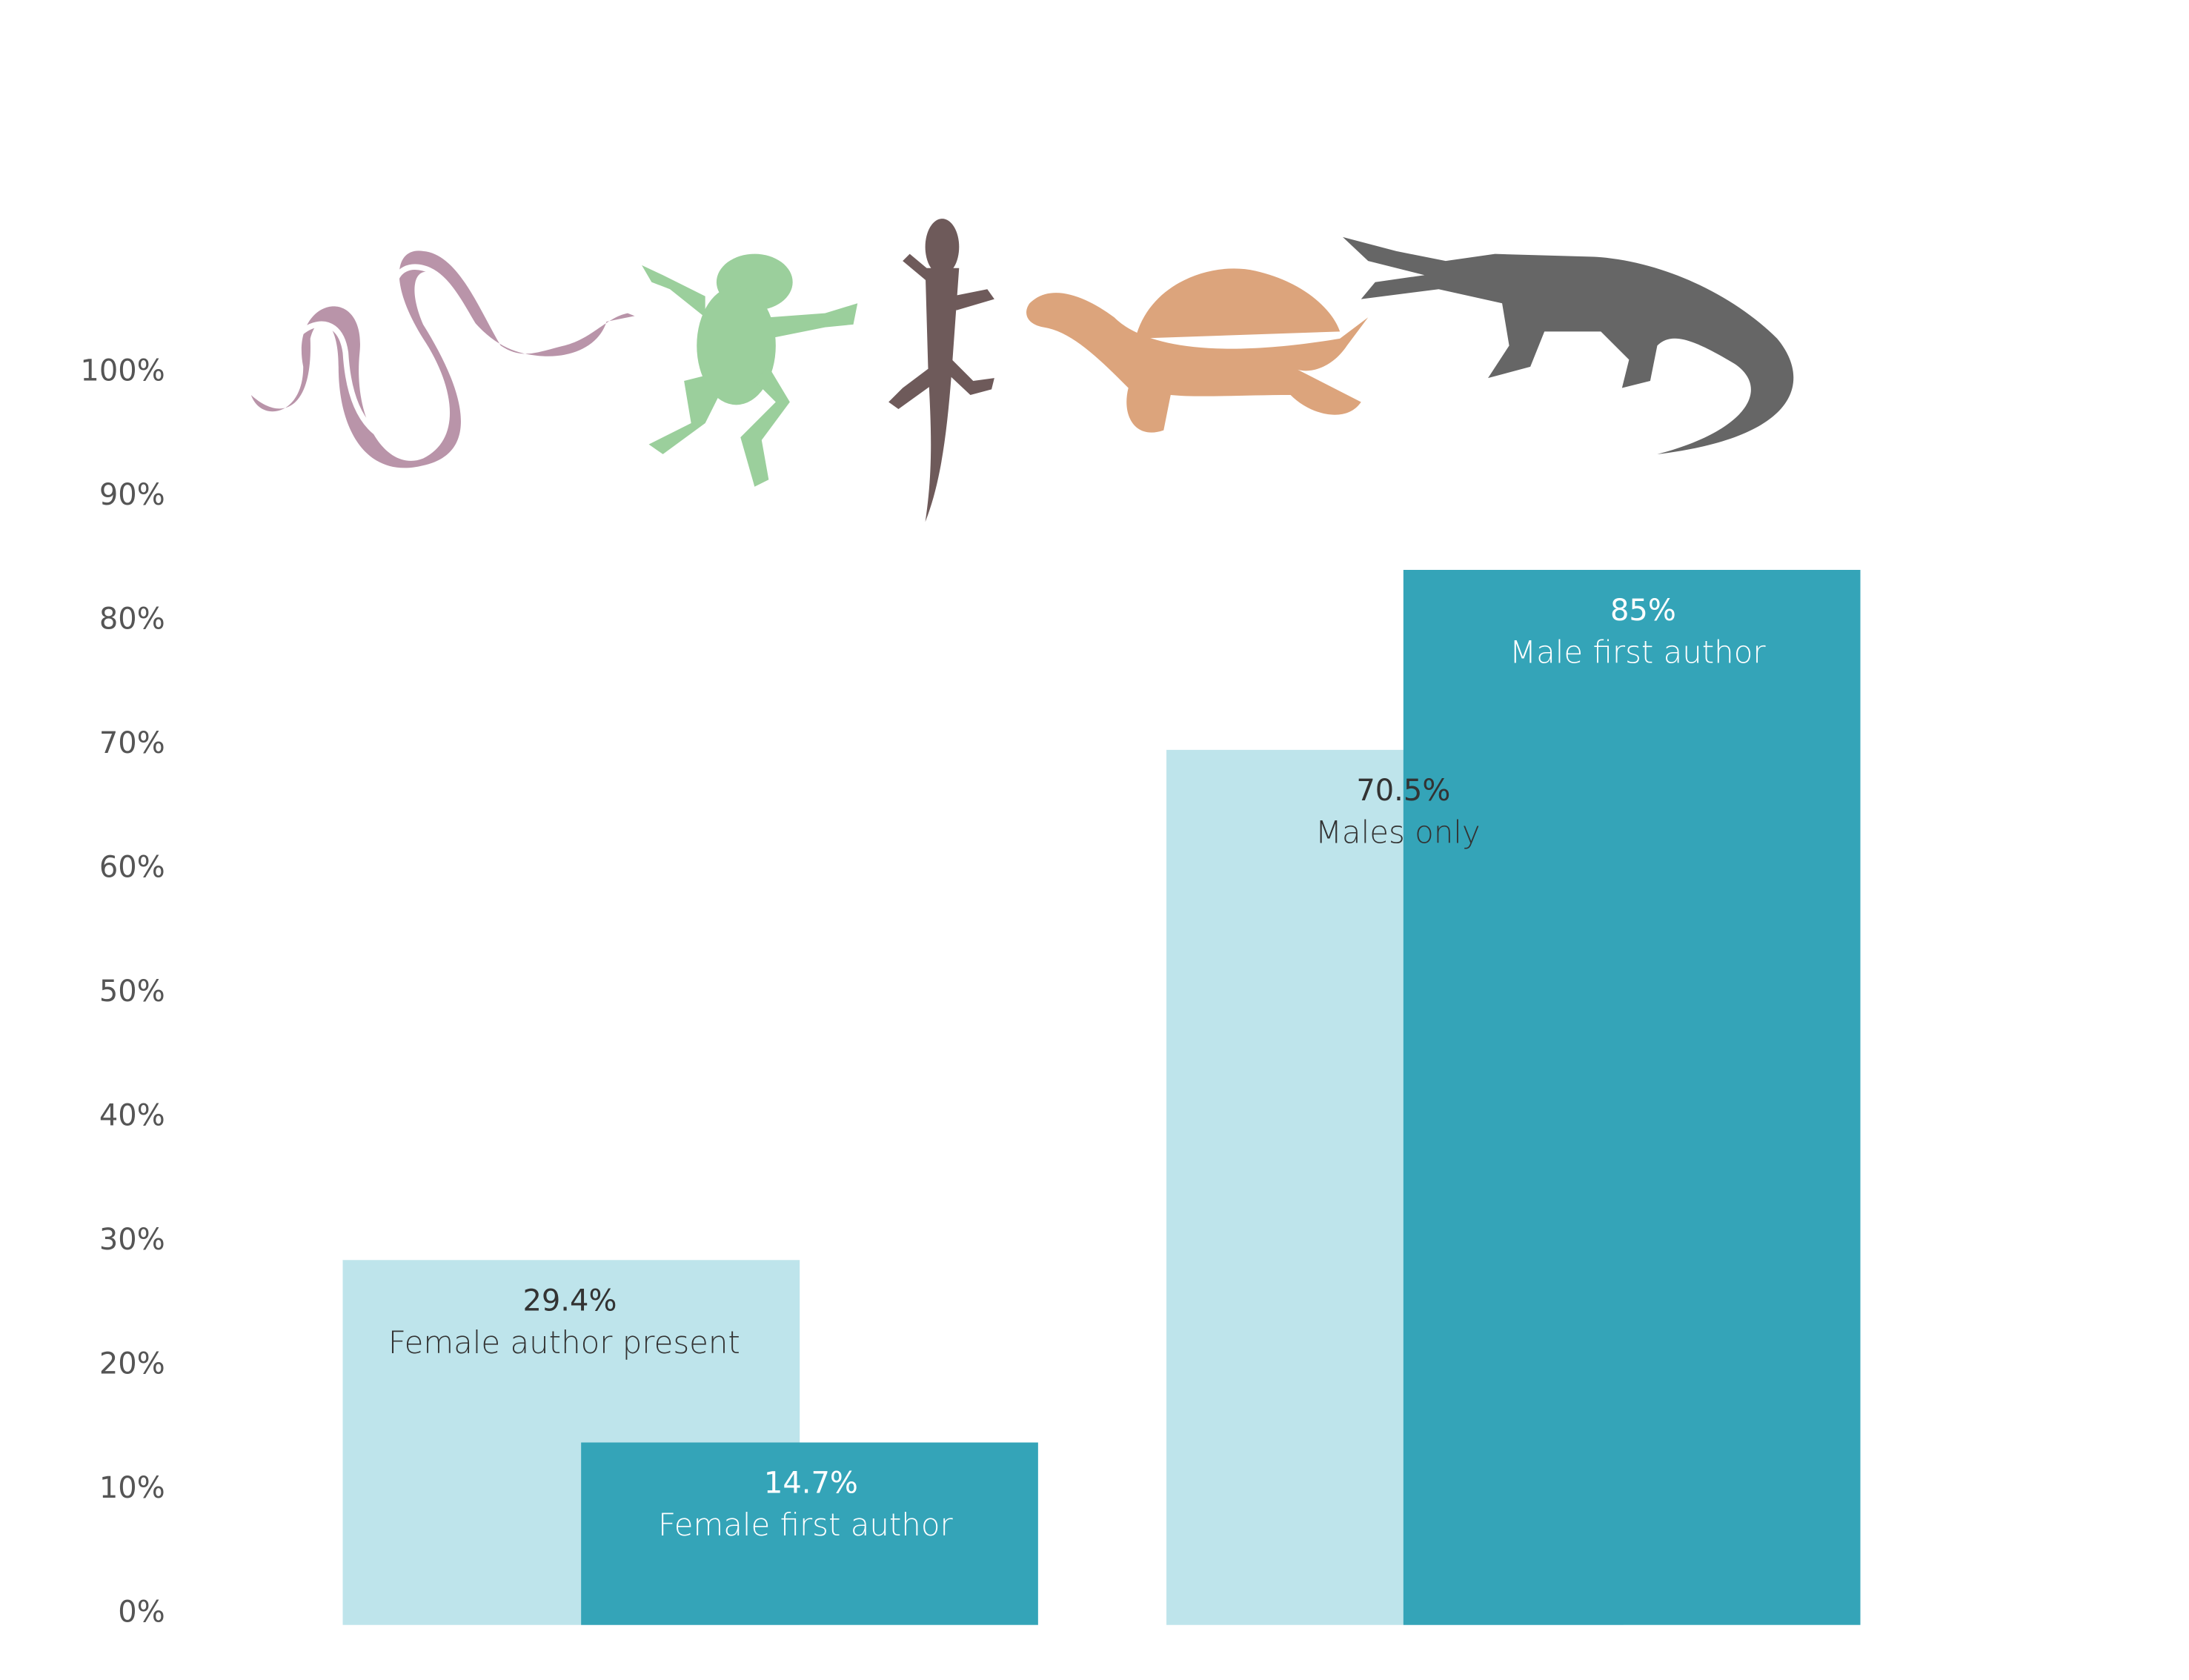 The image size is (2189, 1680). I want to click on y-tick-label: 30%, so click(132, 1240).